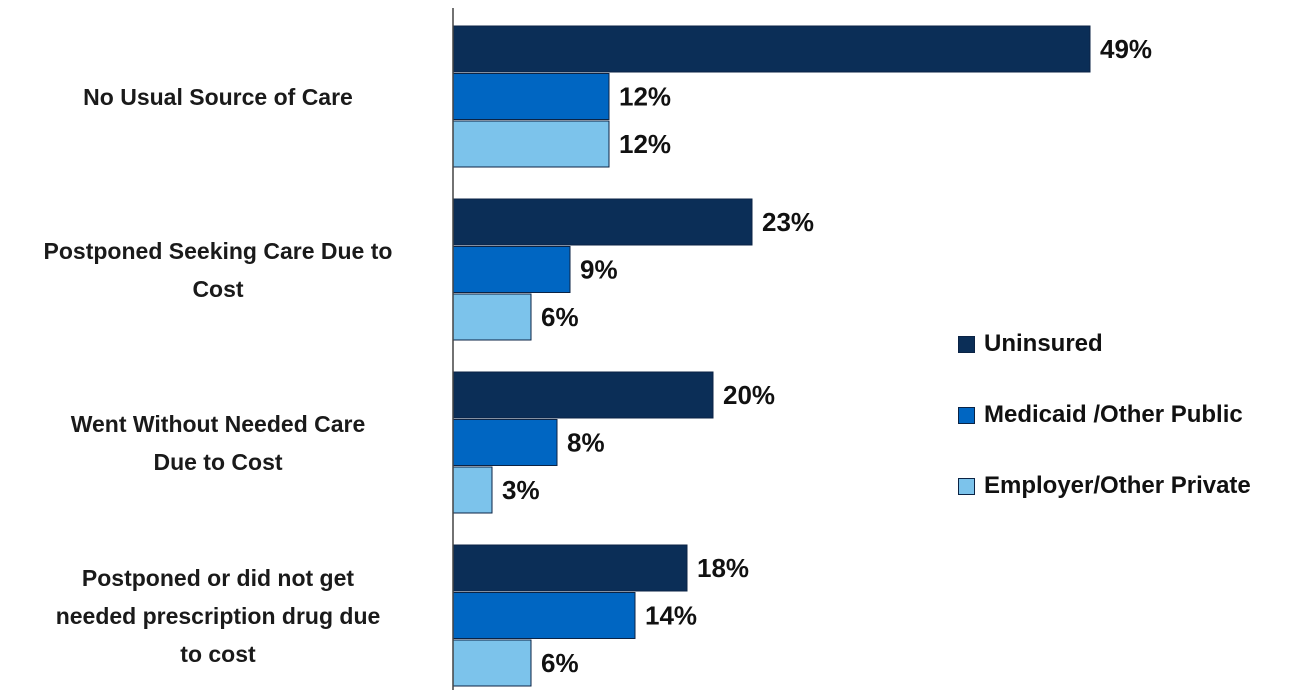 The image size is (1301, 696). I want to click on category-label-2: Went Without Needed Care Due to Cost, so click(218, 443).